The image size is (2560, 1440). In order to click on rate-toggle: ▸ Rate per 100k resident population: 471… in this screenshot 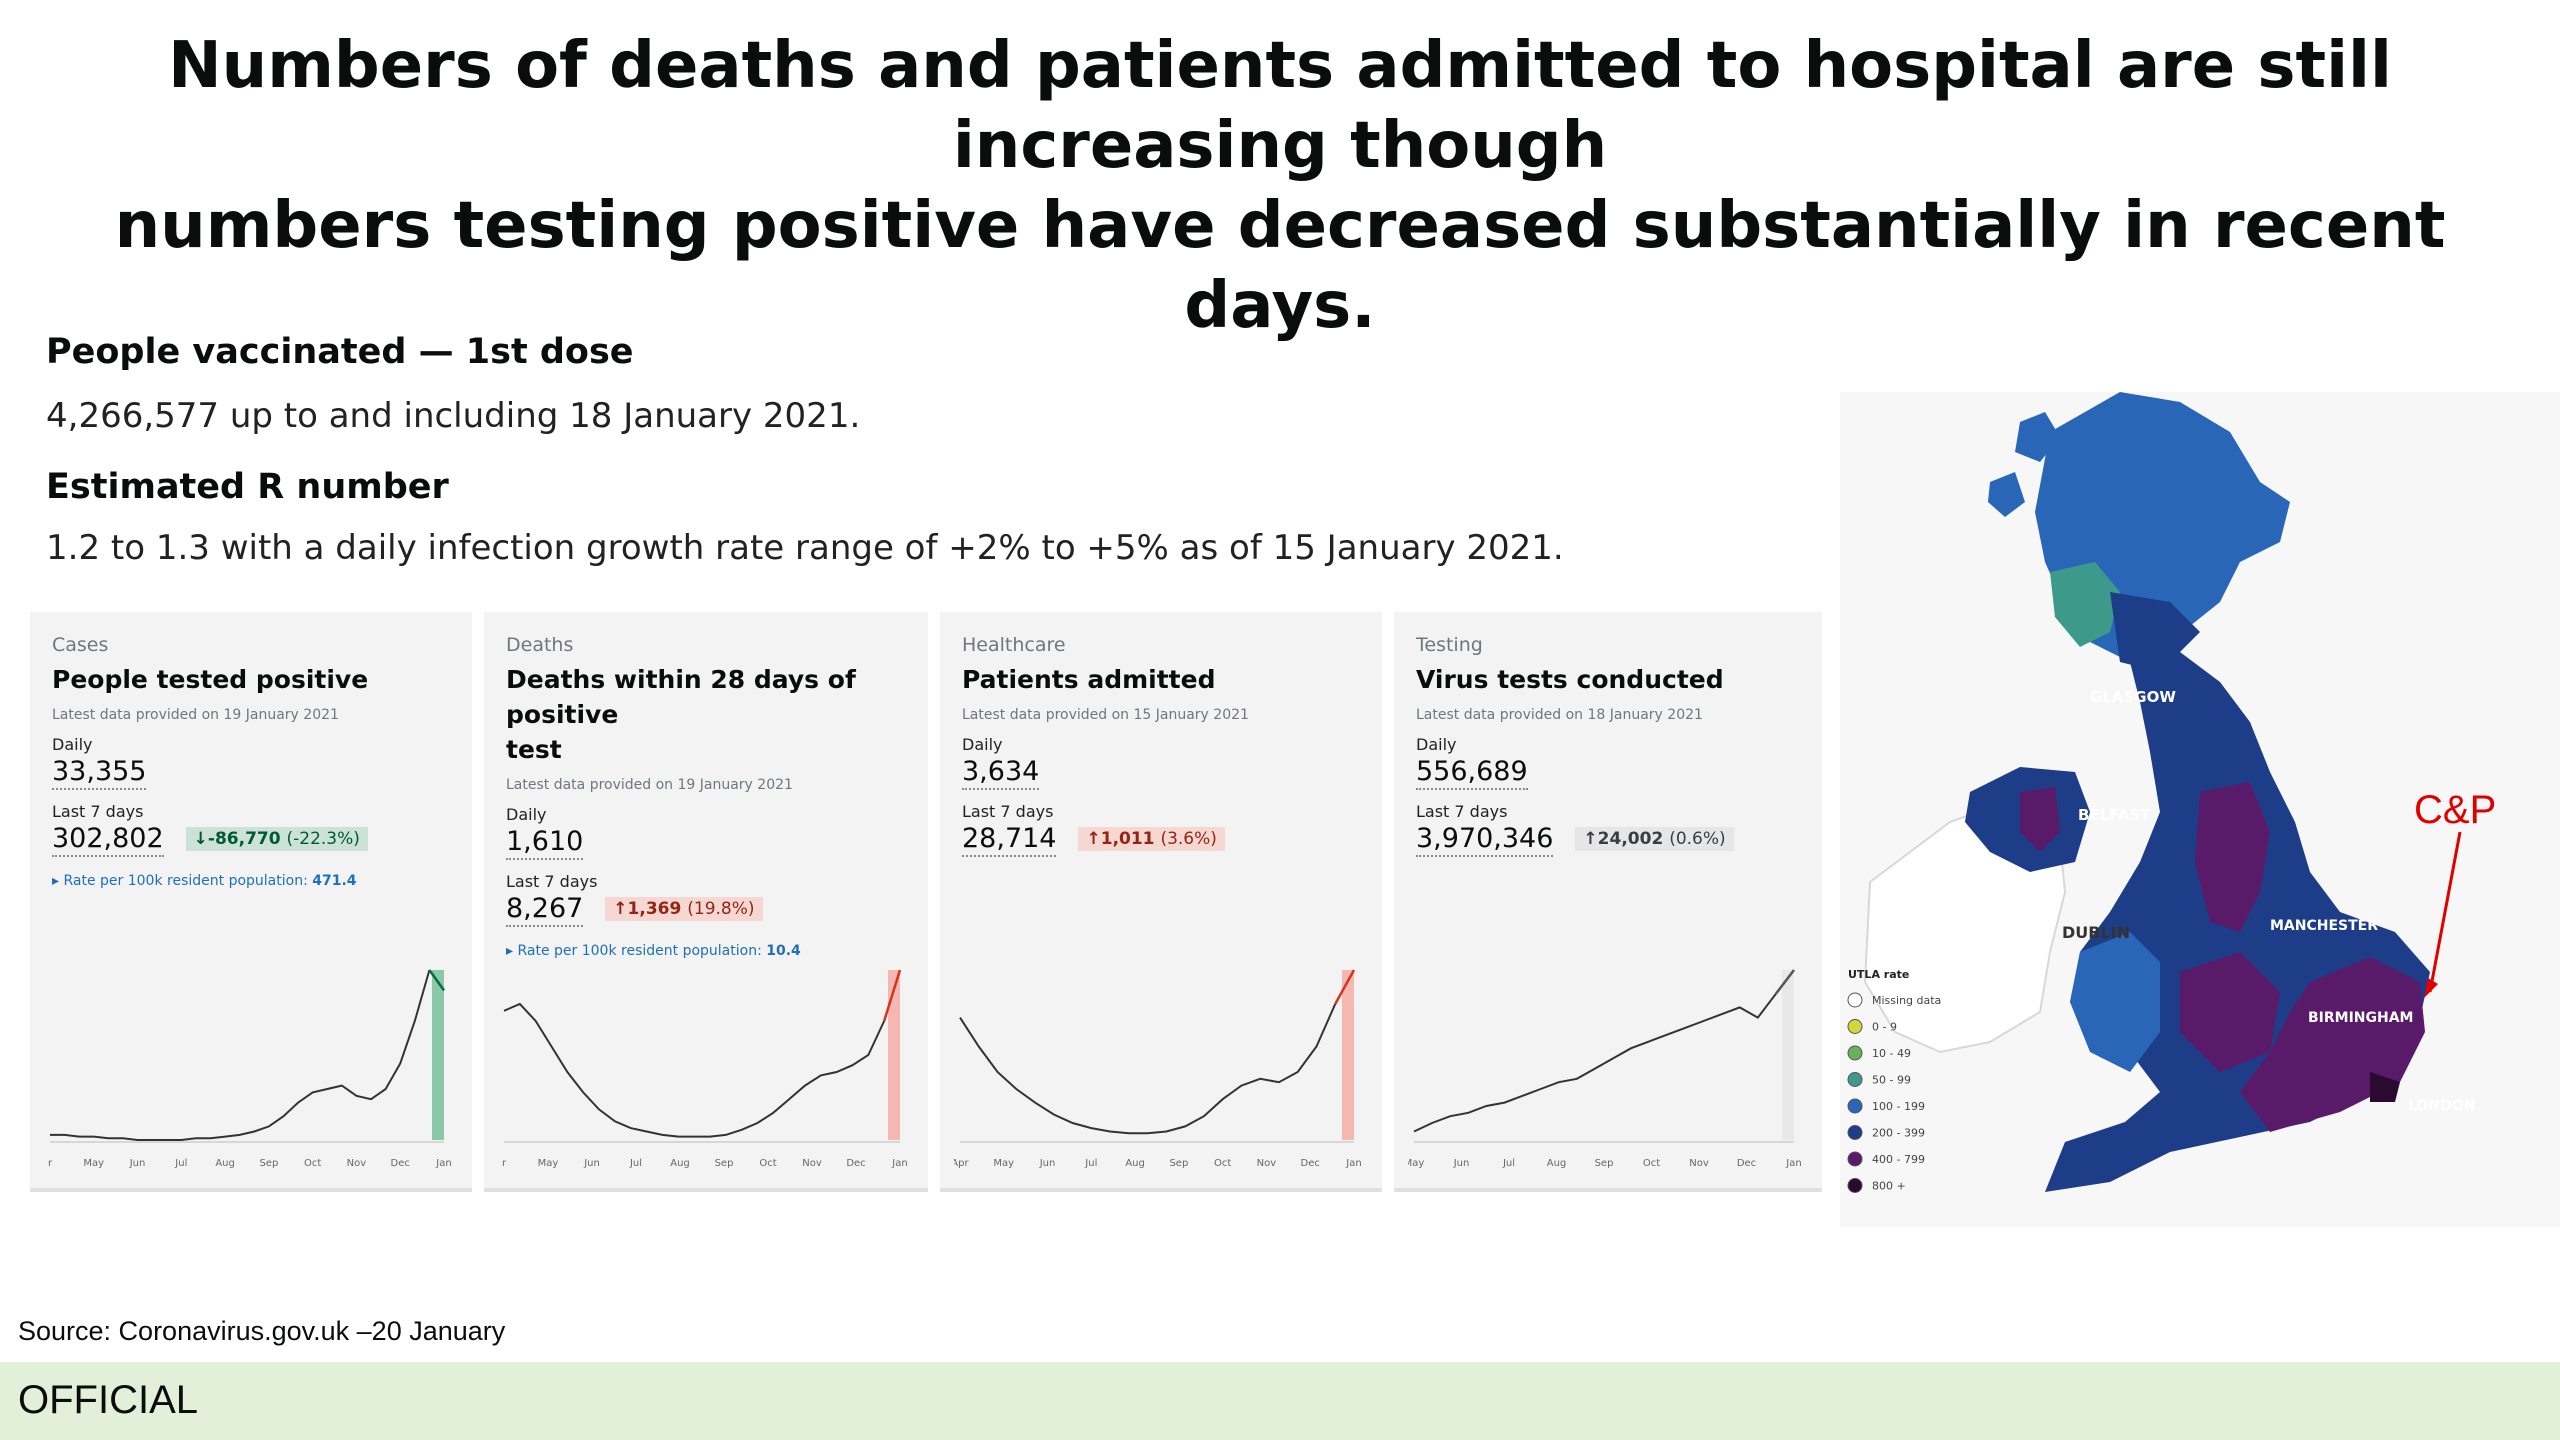, I will do `click(204, 881)`.